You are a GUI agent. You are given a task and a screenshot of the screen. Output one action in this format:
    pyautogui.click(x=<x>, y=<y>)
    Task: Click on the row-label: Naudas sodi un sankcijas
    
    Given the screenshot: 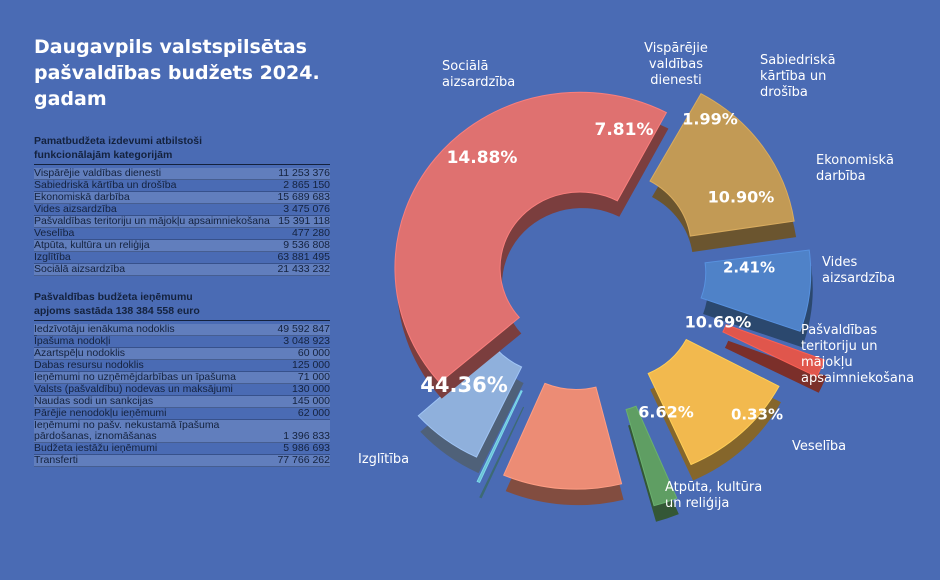 What is the action you would take?
    pyautogui.click(x=156, y=401)
    